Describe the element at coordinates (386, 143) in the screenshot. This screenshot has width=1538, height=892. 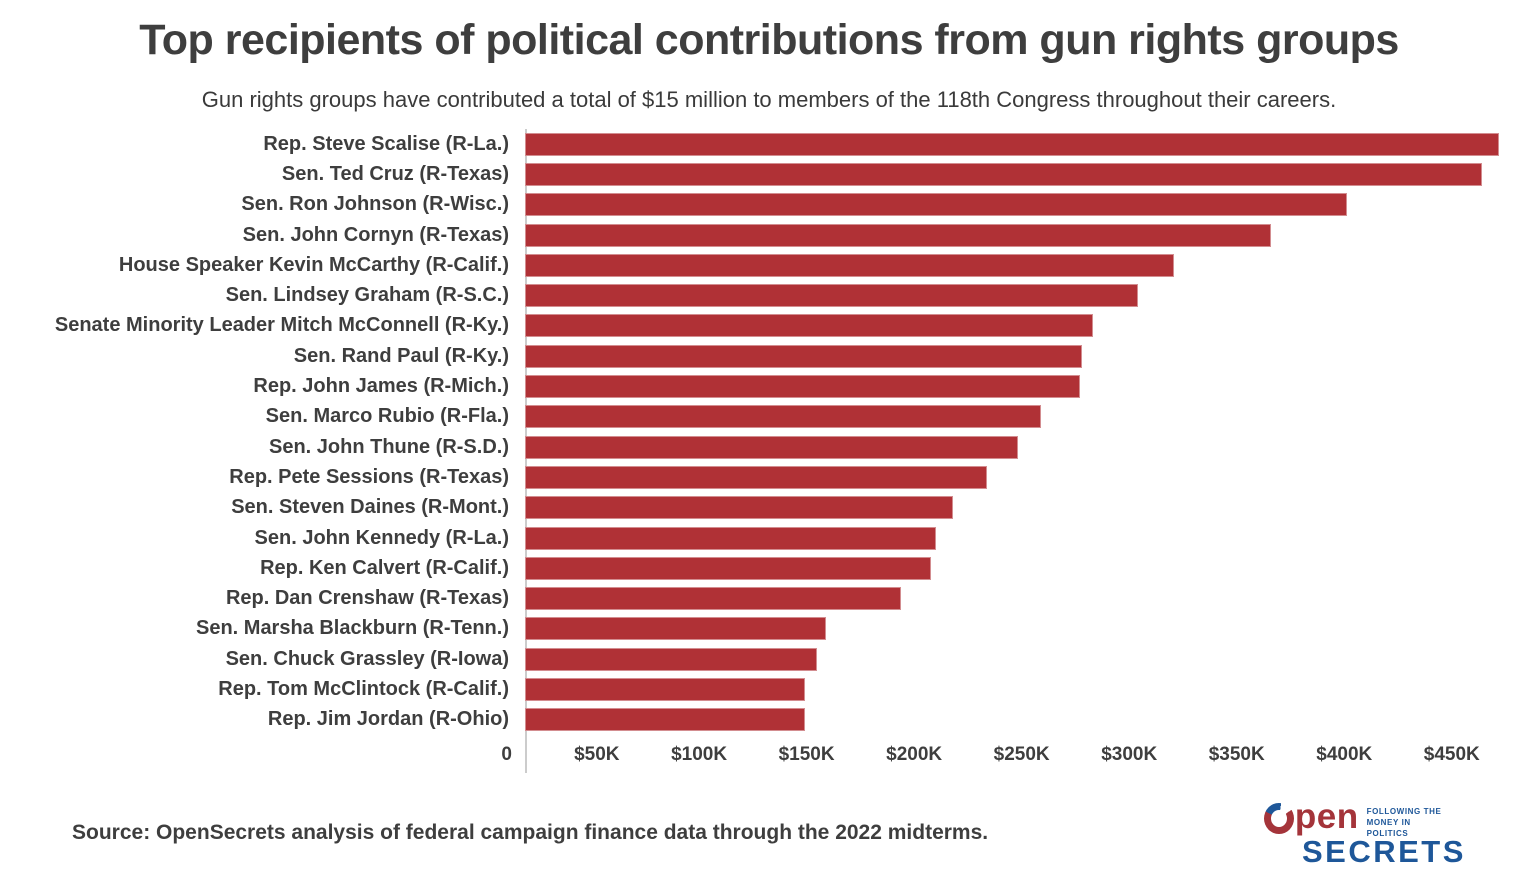
I see `y-axis-label: Rep. Steve Scalise (R-La.)` at that location.